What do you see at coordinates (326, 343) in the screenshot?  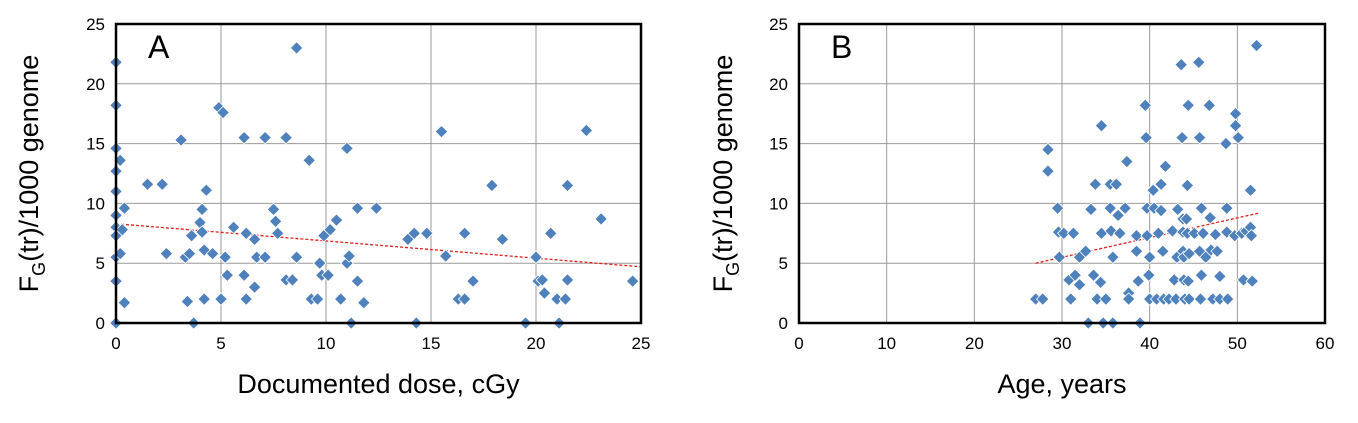 I see `x-tick-label: 10` at bounding box center [326, 343].